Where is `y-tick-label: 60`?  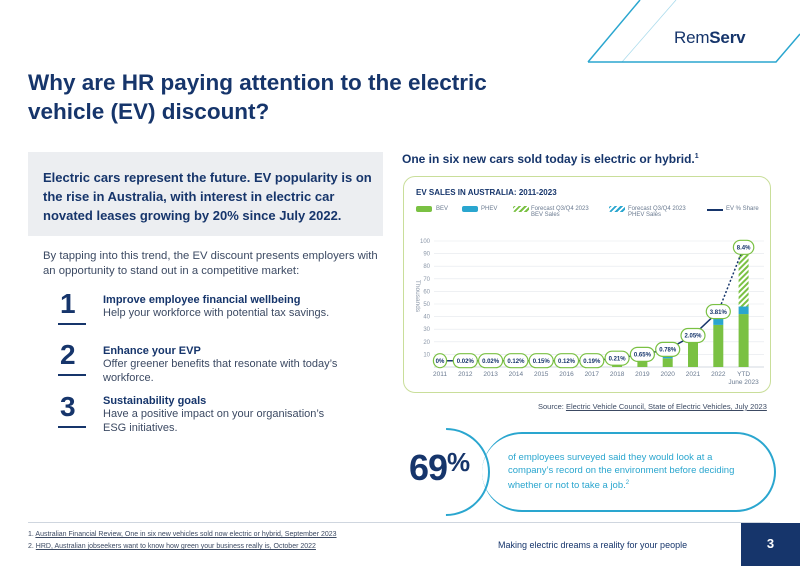
y-tick-label: 60 is located at coordinates (426, 292).